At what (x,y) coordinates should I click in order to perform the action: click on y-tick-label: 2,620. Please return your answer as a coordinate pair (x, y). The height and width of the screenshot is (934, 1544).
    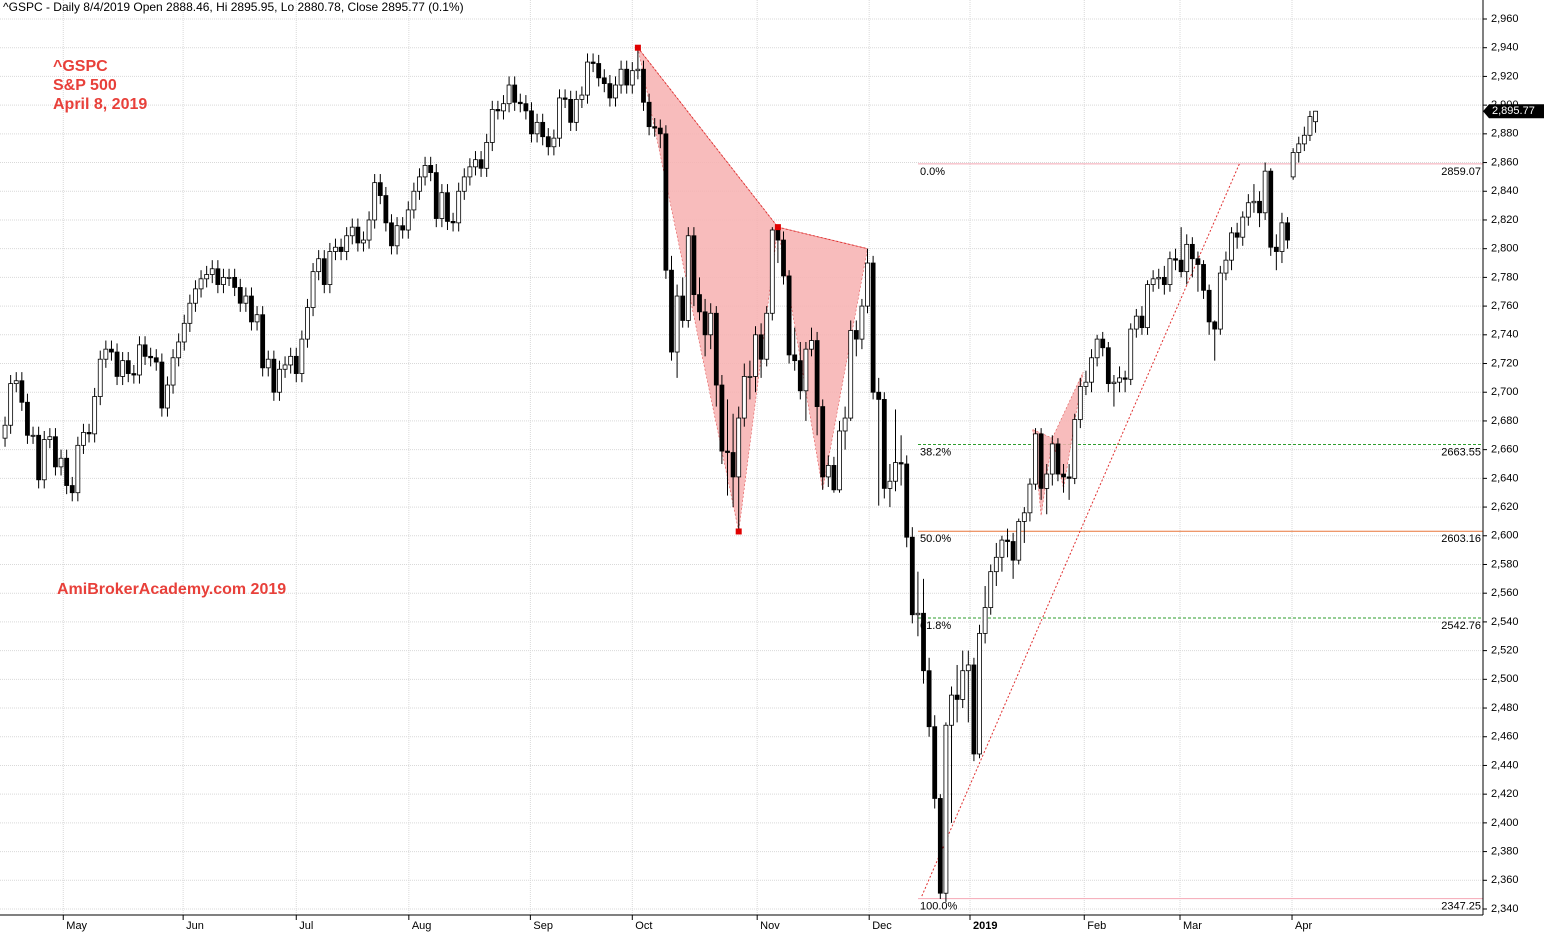
    Looking at the image, I should click on (1505, 507).